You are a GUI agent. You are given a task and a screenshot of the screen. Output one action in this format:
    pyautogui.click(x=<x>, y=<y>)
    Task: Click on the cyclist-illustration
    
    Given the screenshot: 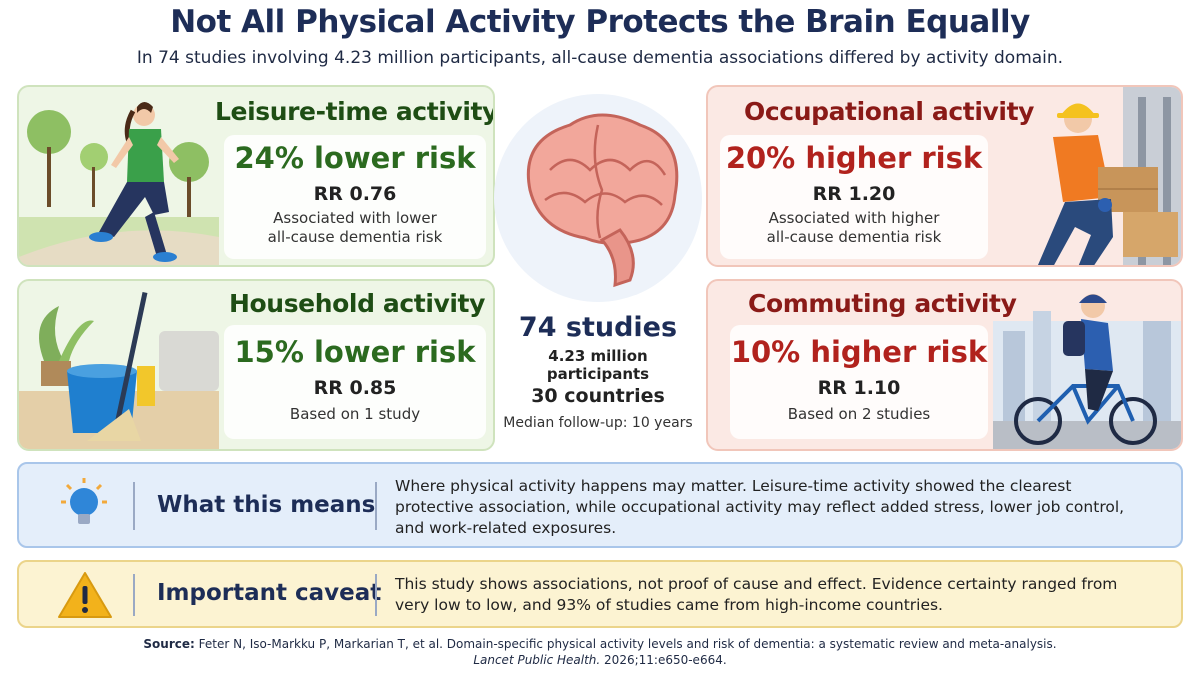 What is the action you would take?
    pyautogui.click(x=1087, y=371)
    